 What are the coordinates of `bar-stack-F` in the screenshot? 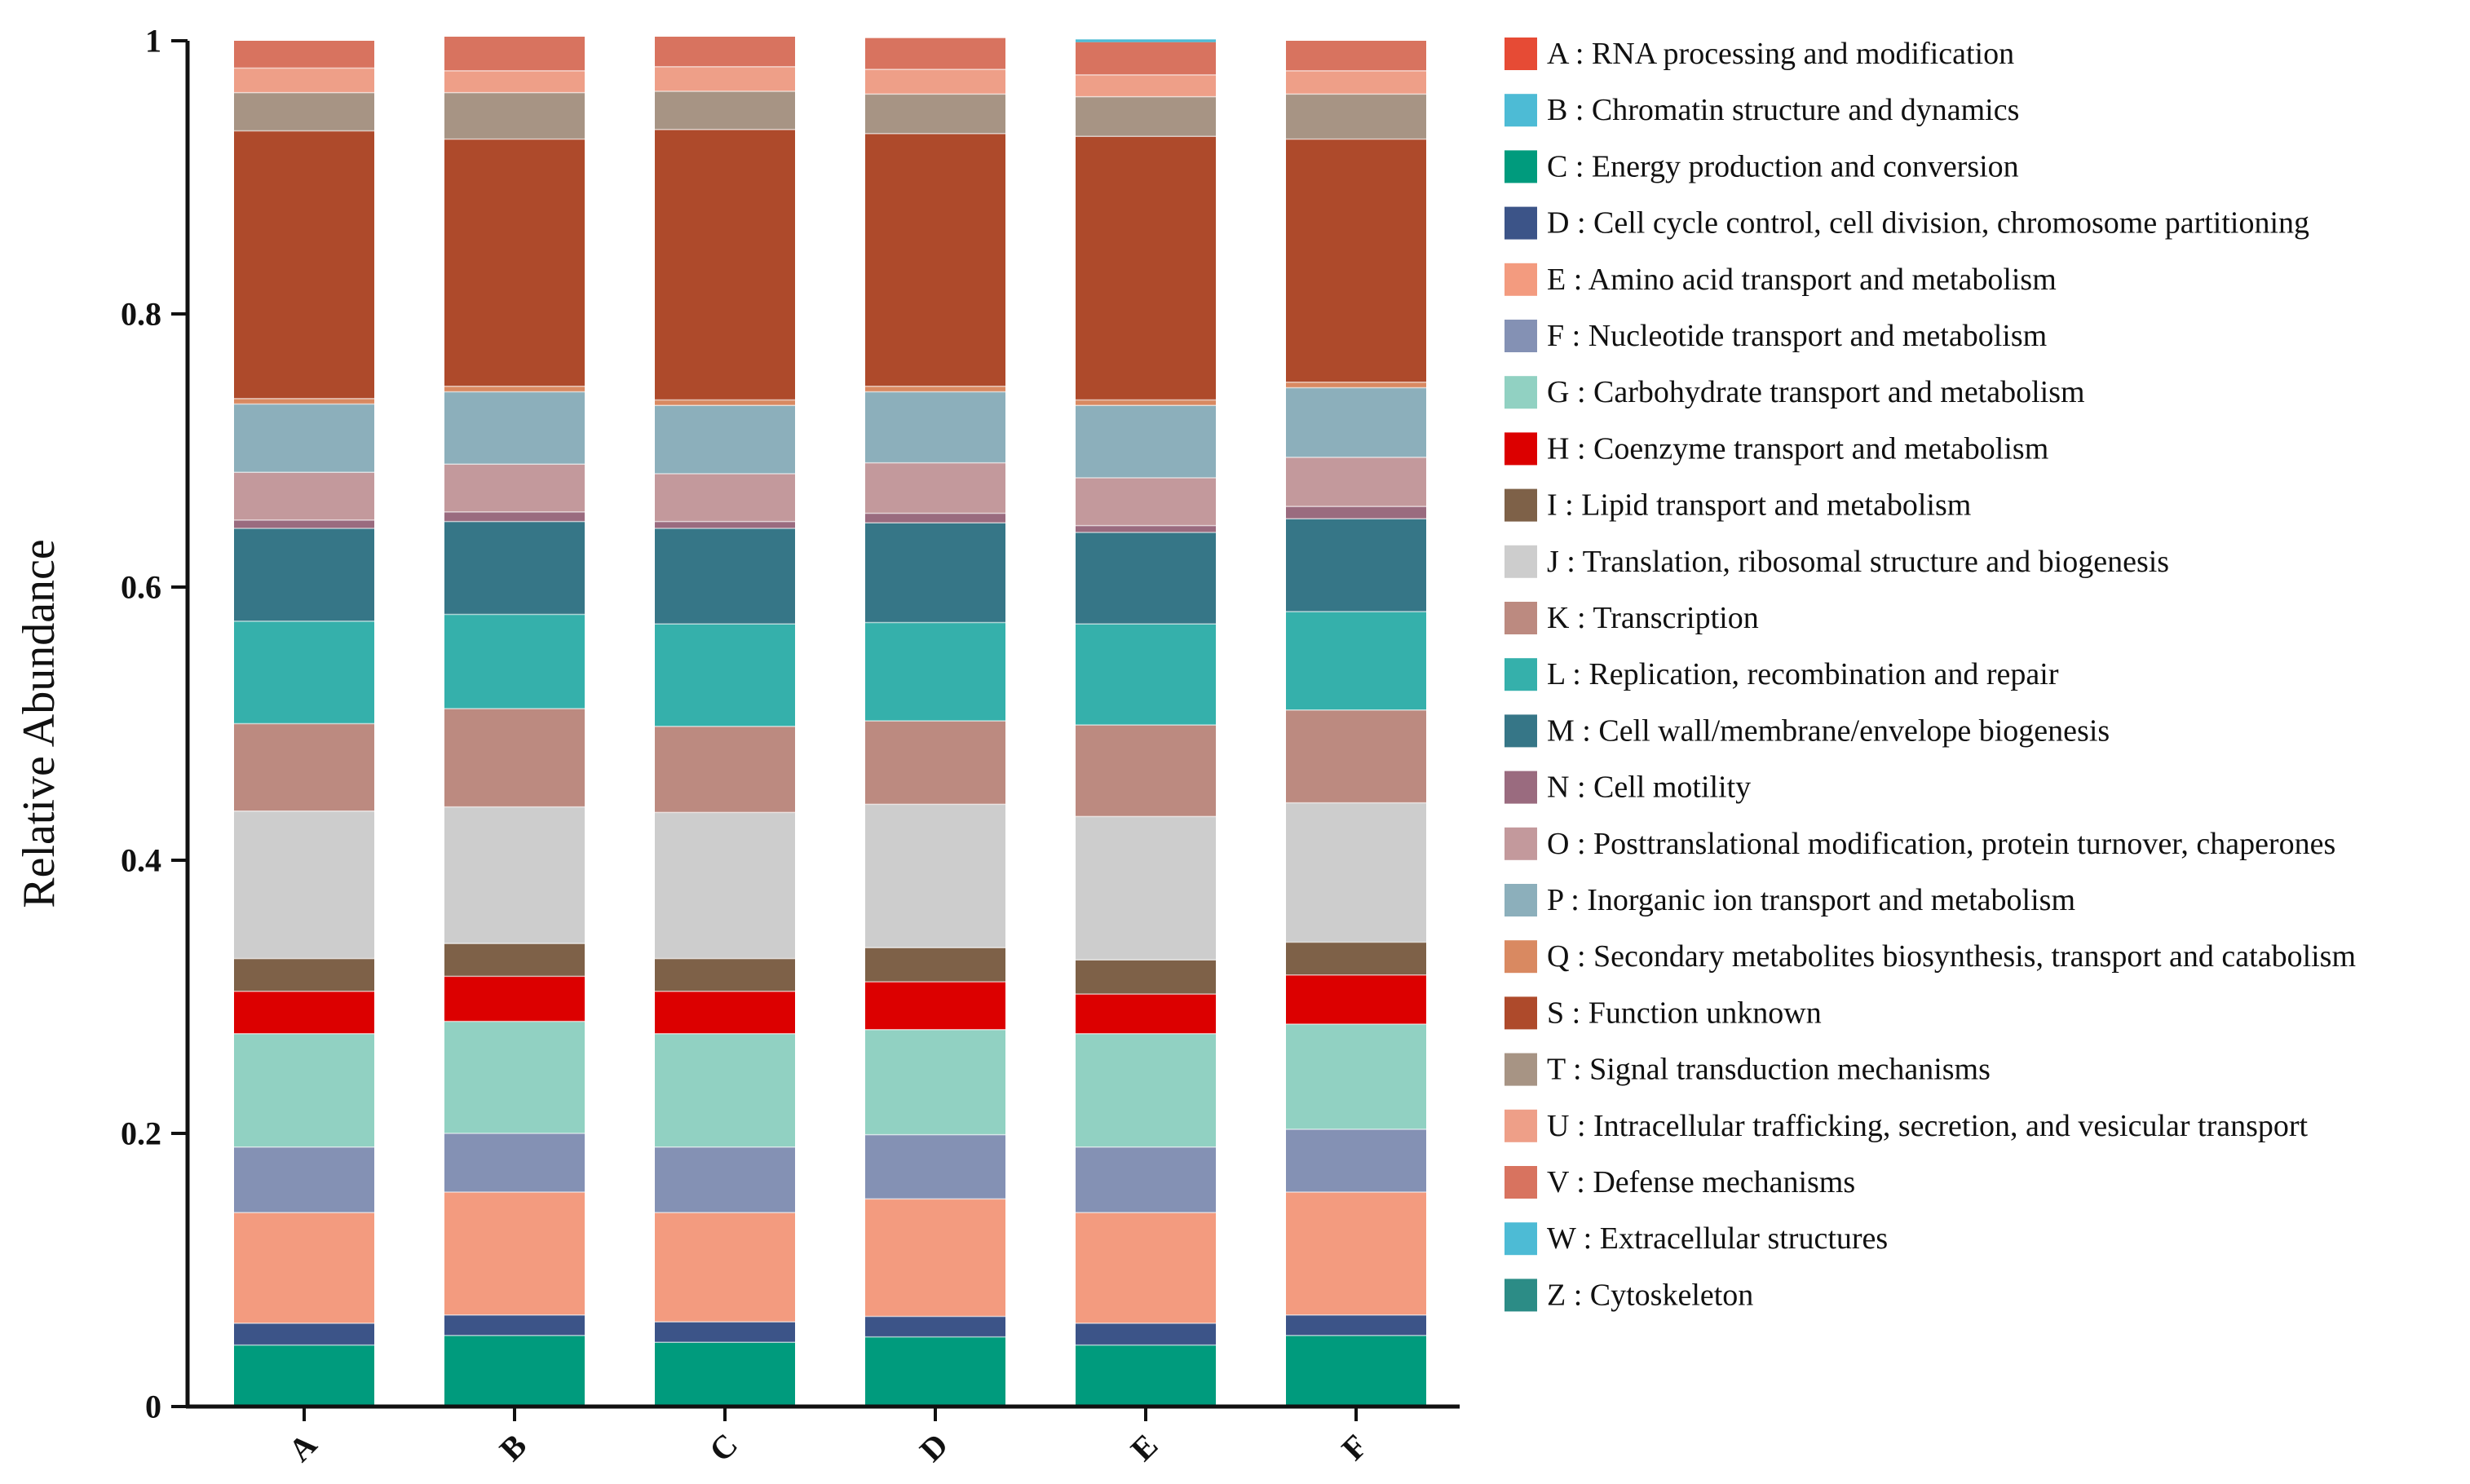 It's located at (1356, 724).